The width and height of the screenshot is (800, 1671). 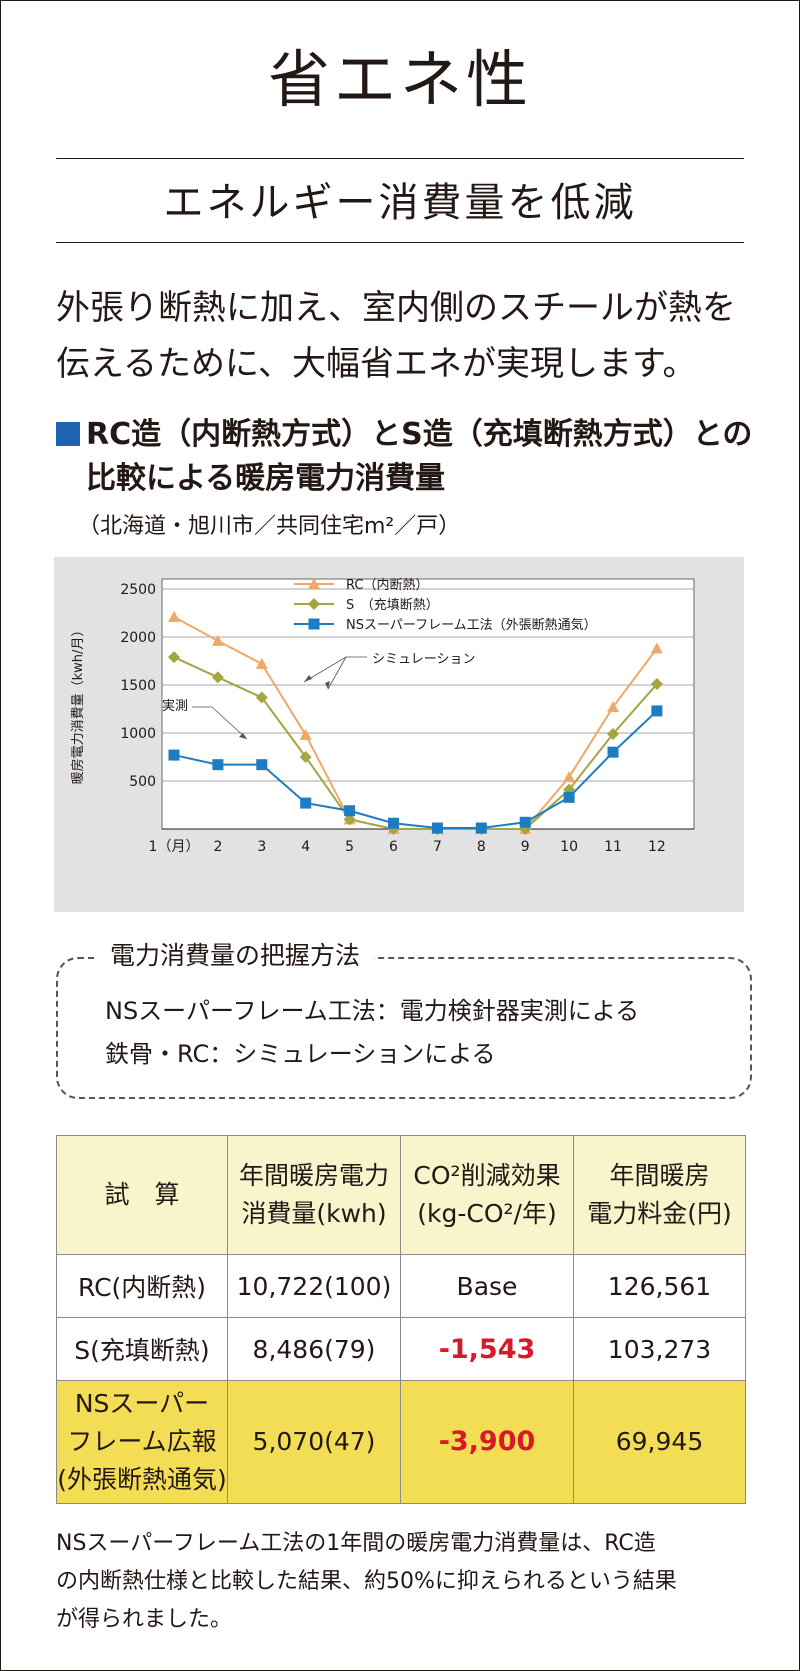 What do you see at coordinates (404, 1028) in the screenshot?
I see `method-box` at bounding box center [404, 1028].